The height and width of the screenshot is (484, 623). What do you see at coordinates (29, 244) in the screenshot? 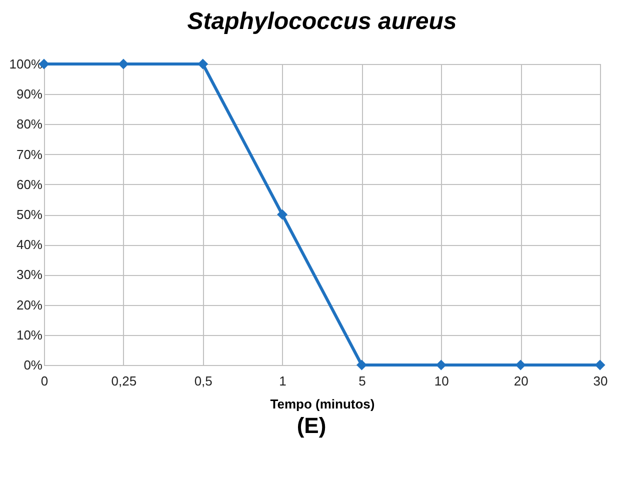
I see `y-tick-label: 40%` at bounding box center [29, 244].